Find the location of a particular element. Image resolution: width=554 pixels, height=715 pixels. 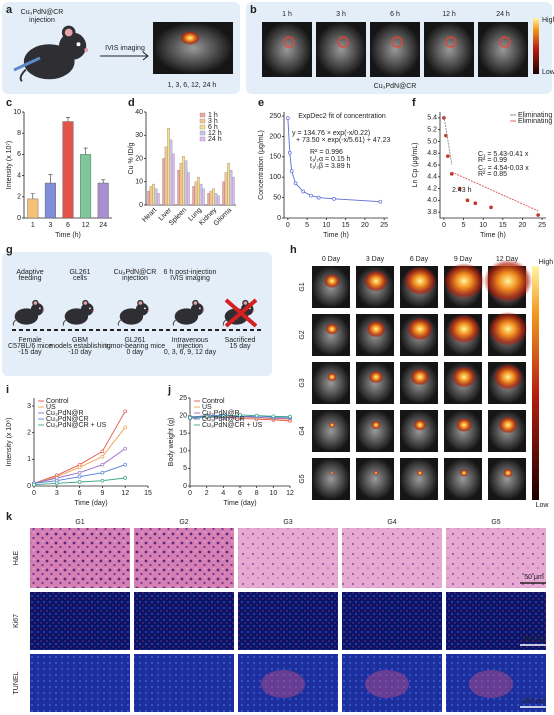

column-header: G3 is located at coordinates (287, 522).